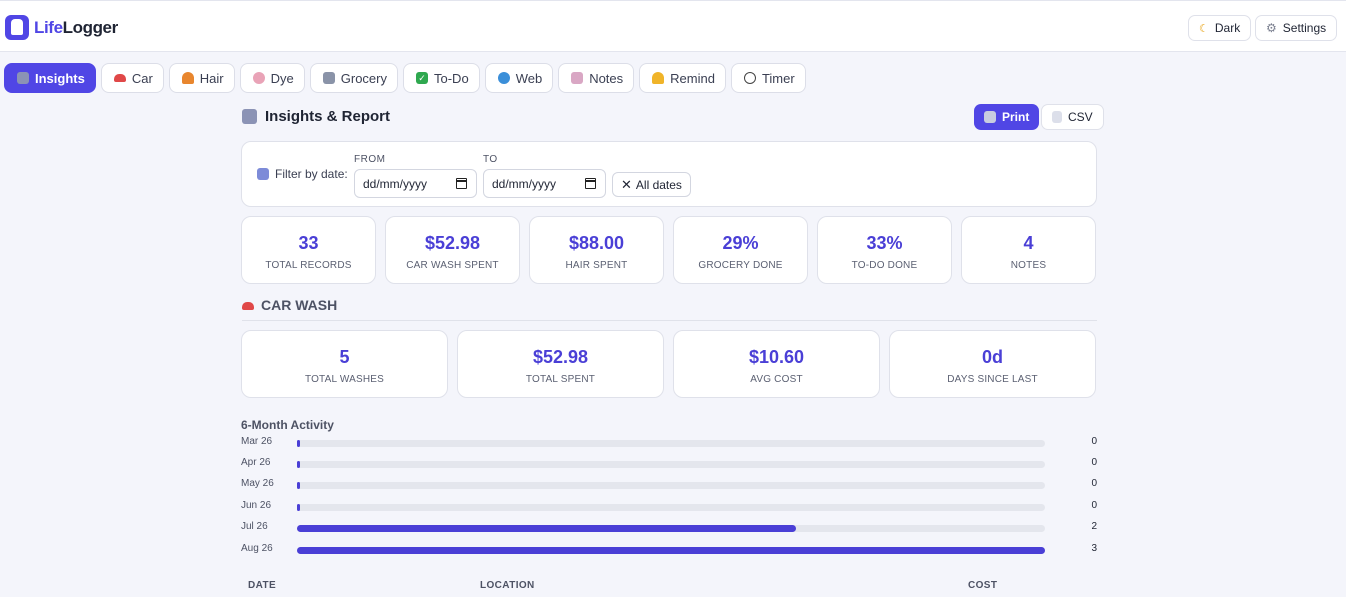  I want to click on stat-value: 29%, so click(740, 243).